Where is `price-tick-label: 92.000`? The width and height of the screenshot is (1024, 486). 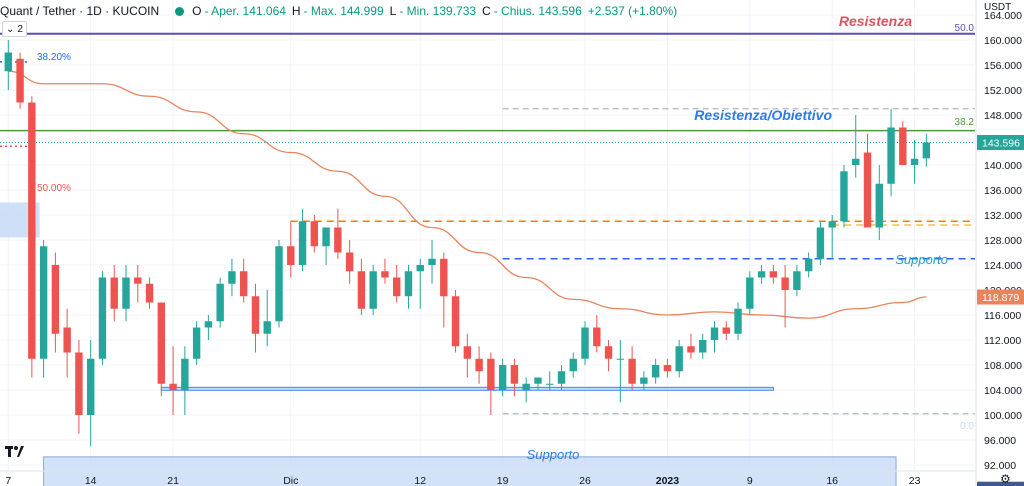
price-tick-label: 92.000 is located at coordinates (1000, 466).